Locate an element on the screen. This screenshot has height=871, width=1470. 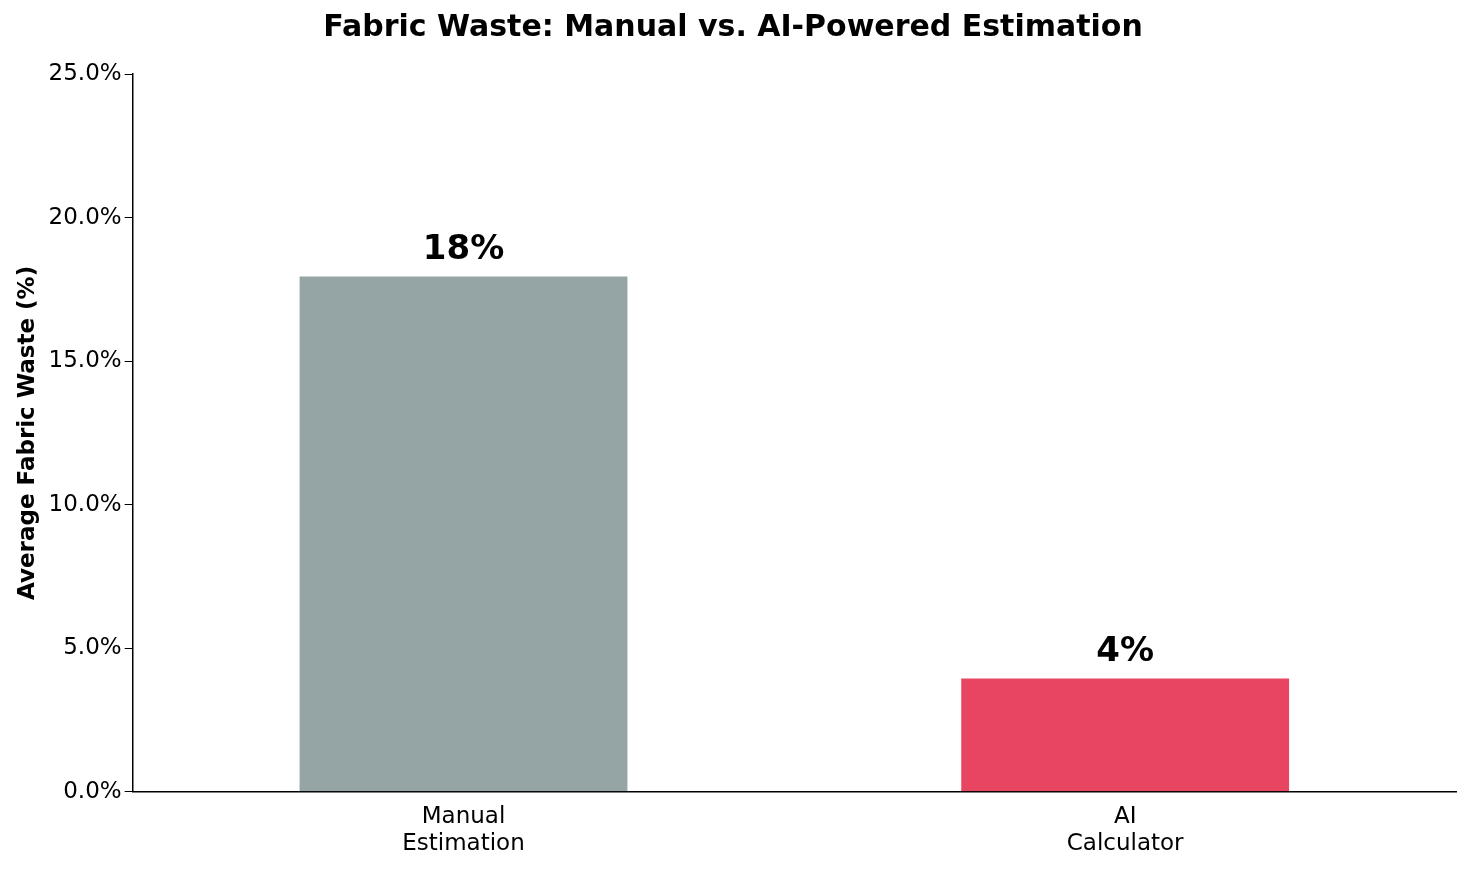
y-tick-label: 20.0% is located at coordinates (85, 215).